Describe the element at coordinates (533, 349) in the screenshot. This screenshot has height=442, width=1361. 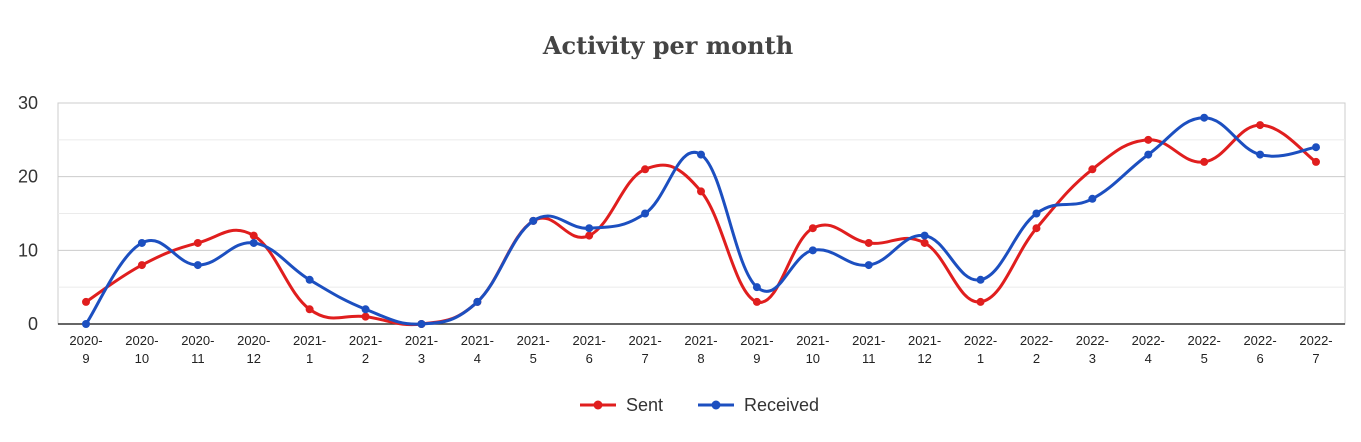
I see `x-tick-label: 2021-5` at that location.